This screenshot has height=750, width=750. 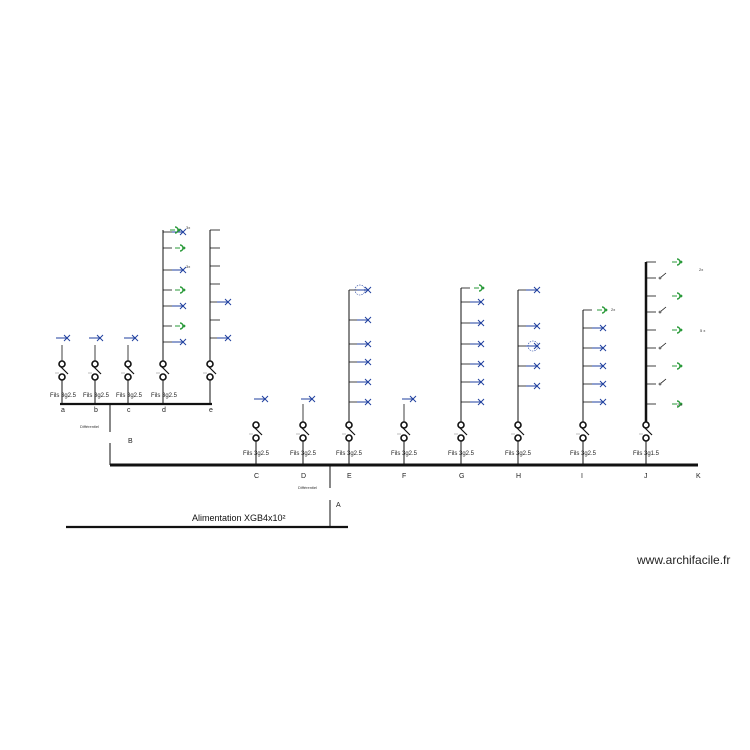 I want to click on circuit-g-cable: Fils 3g2.5, so click(x=461, y=454).